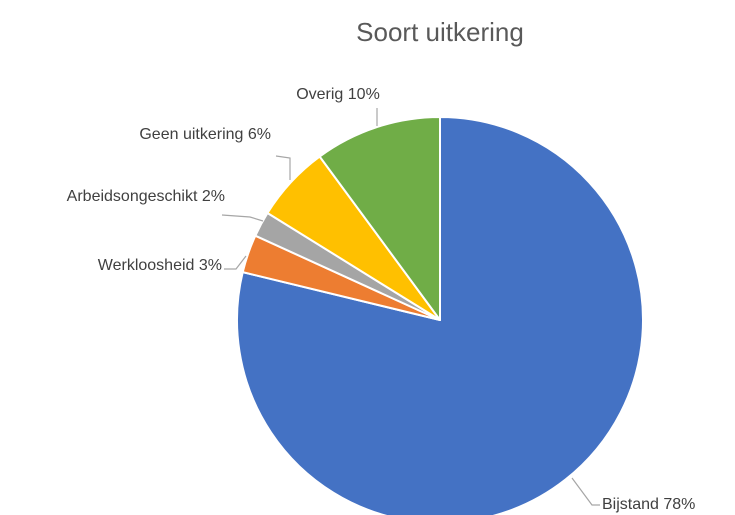 The height and width of the screenshot is (515, 735). I want to click on data-label: Werkloosheid 3%, so click(160, 265).